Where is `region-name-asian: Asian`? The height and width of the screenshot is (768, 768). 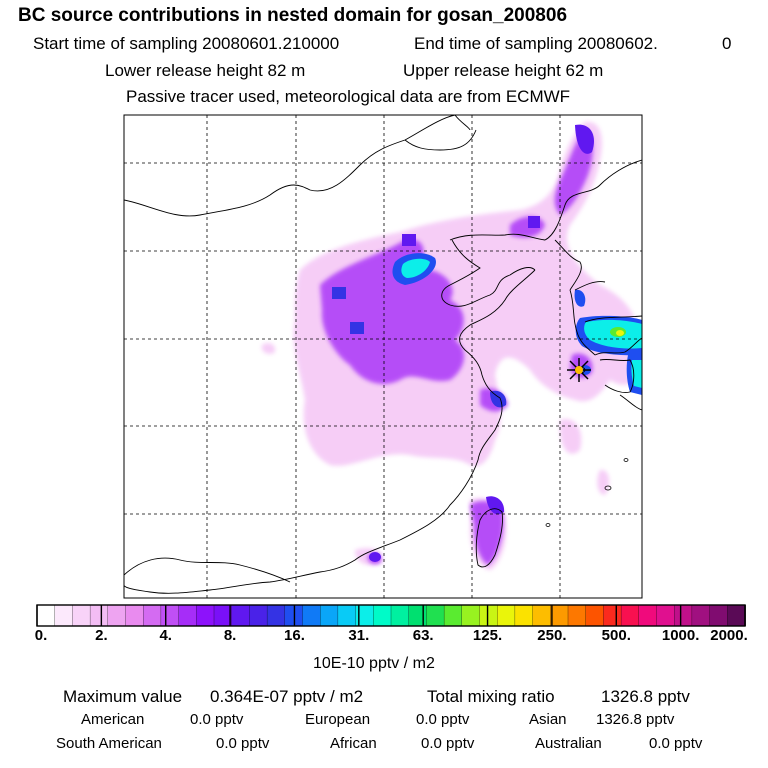 region-name-asian: Asian is located at coordinates (548, 719).